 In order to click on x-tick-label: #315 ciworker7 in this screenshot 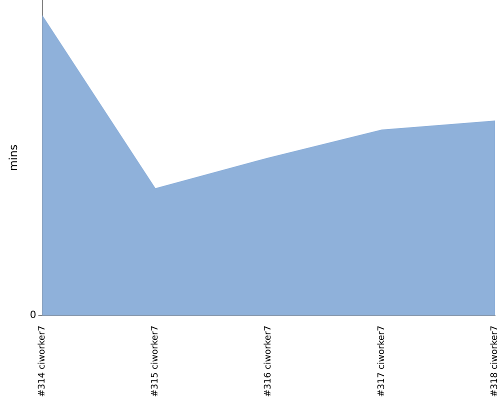, I will do `click(155, 361)`.